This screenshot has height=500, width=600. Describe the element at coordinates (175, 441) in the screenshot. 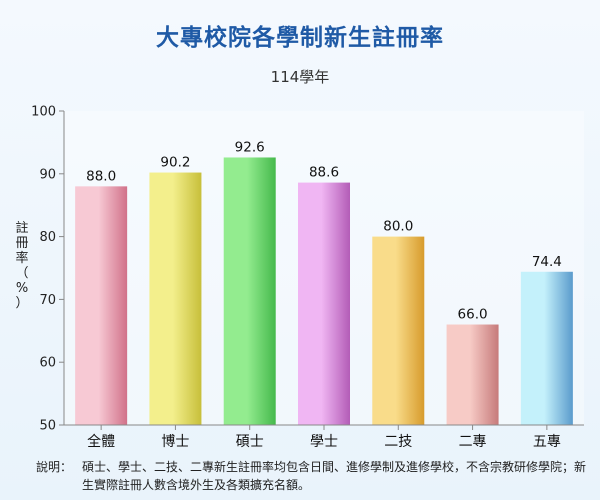

I see `x-tick-label: 博士` at that location.